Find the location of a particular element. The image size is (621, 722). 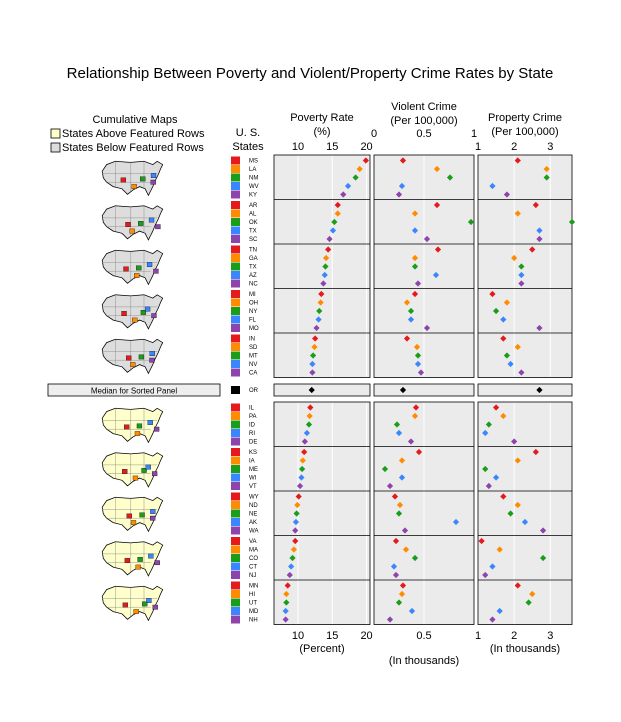

violent-point-AR is located at coordinates (437, 205).